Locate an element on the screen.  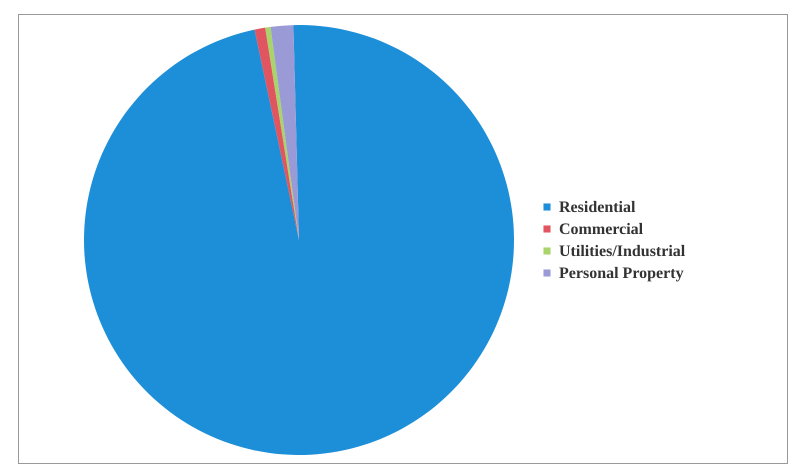
legend-label: Commercial is located at coordinates (601, 229).